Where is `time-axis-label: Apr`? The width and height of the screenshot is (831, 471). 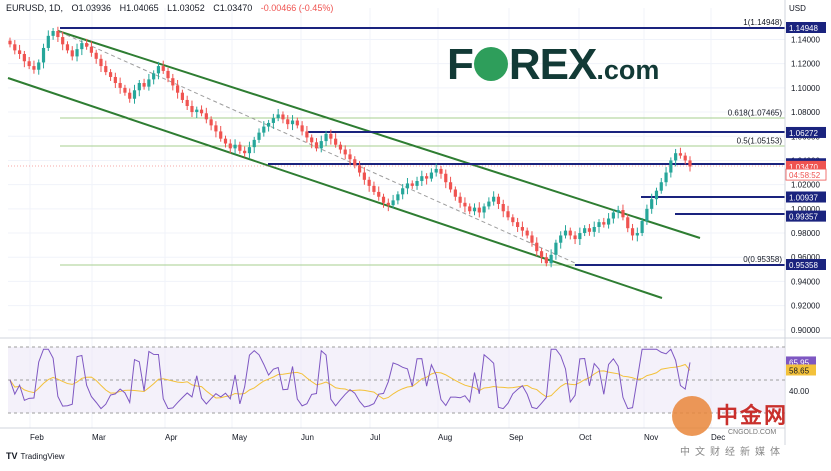
time-axis-label: Apr is located at coordinates (171, 437).